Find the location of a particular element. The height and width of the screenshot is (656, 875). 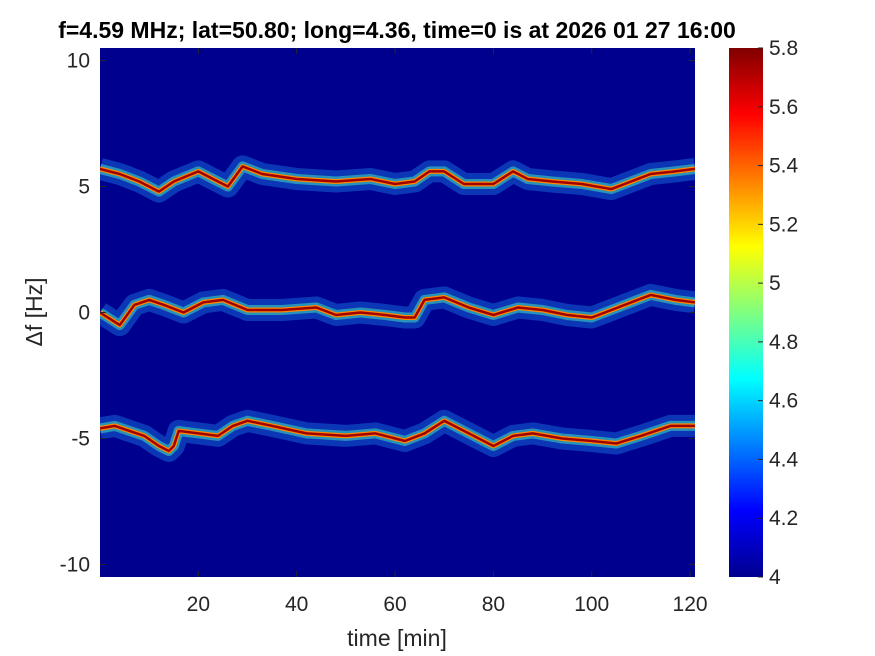

x-tick-label: 20 is located at coordinates (198, 604).